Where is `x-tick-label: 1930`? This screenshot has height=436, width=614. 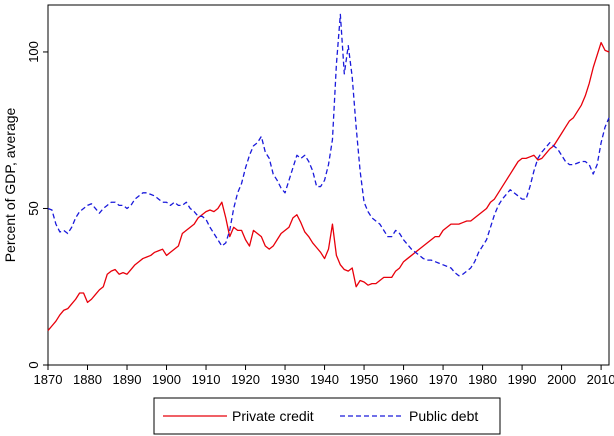
x-tick-label: 1930 is located at coordinates (285, 379).